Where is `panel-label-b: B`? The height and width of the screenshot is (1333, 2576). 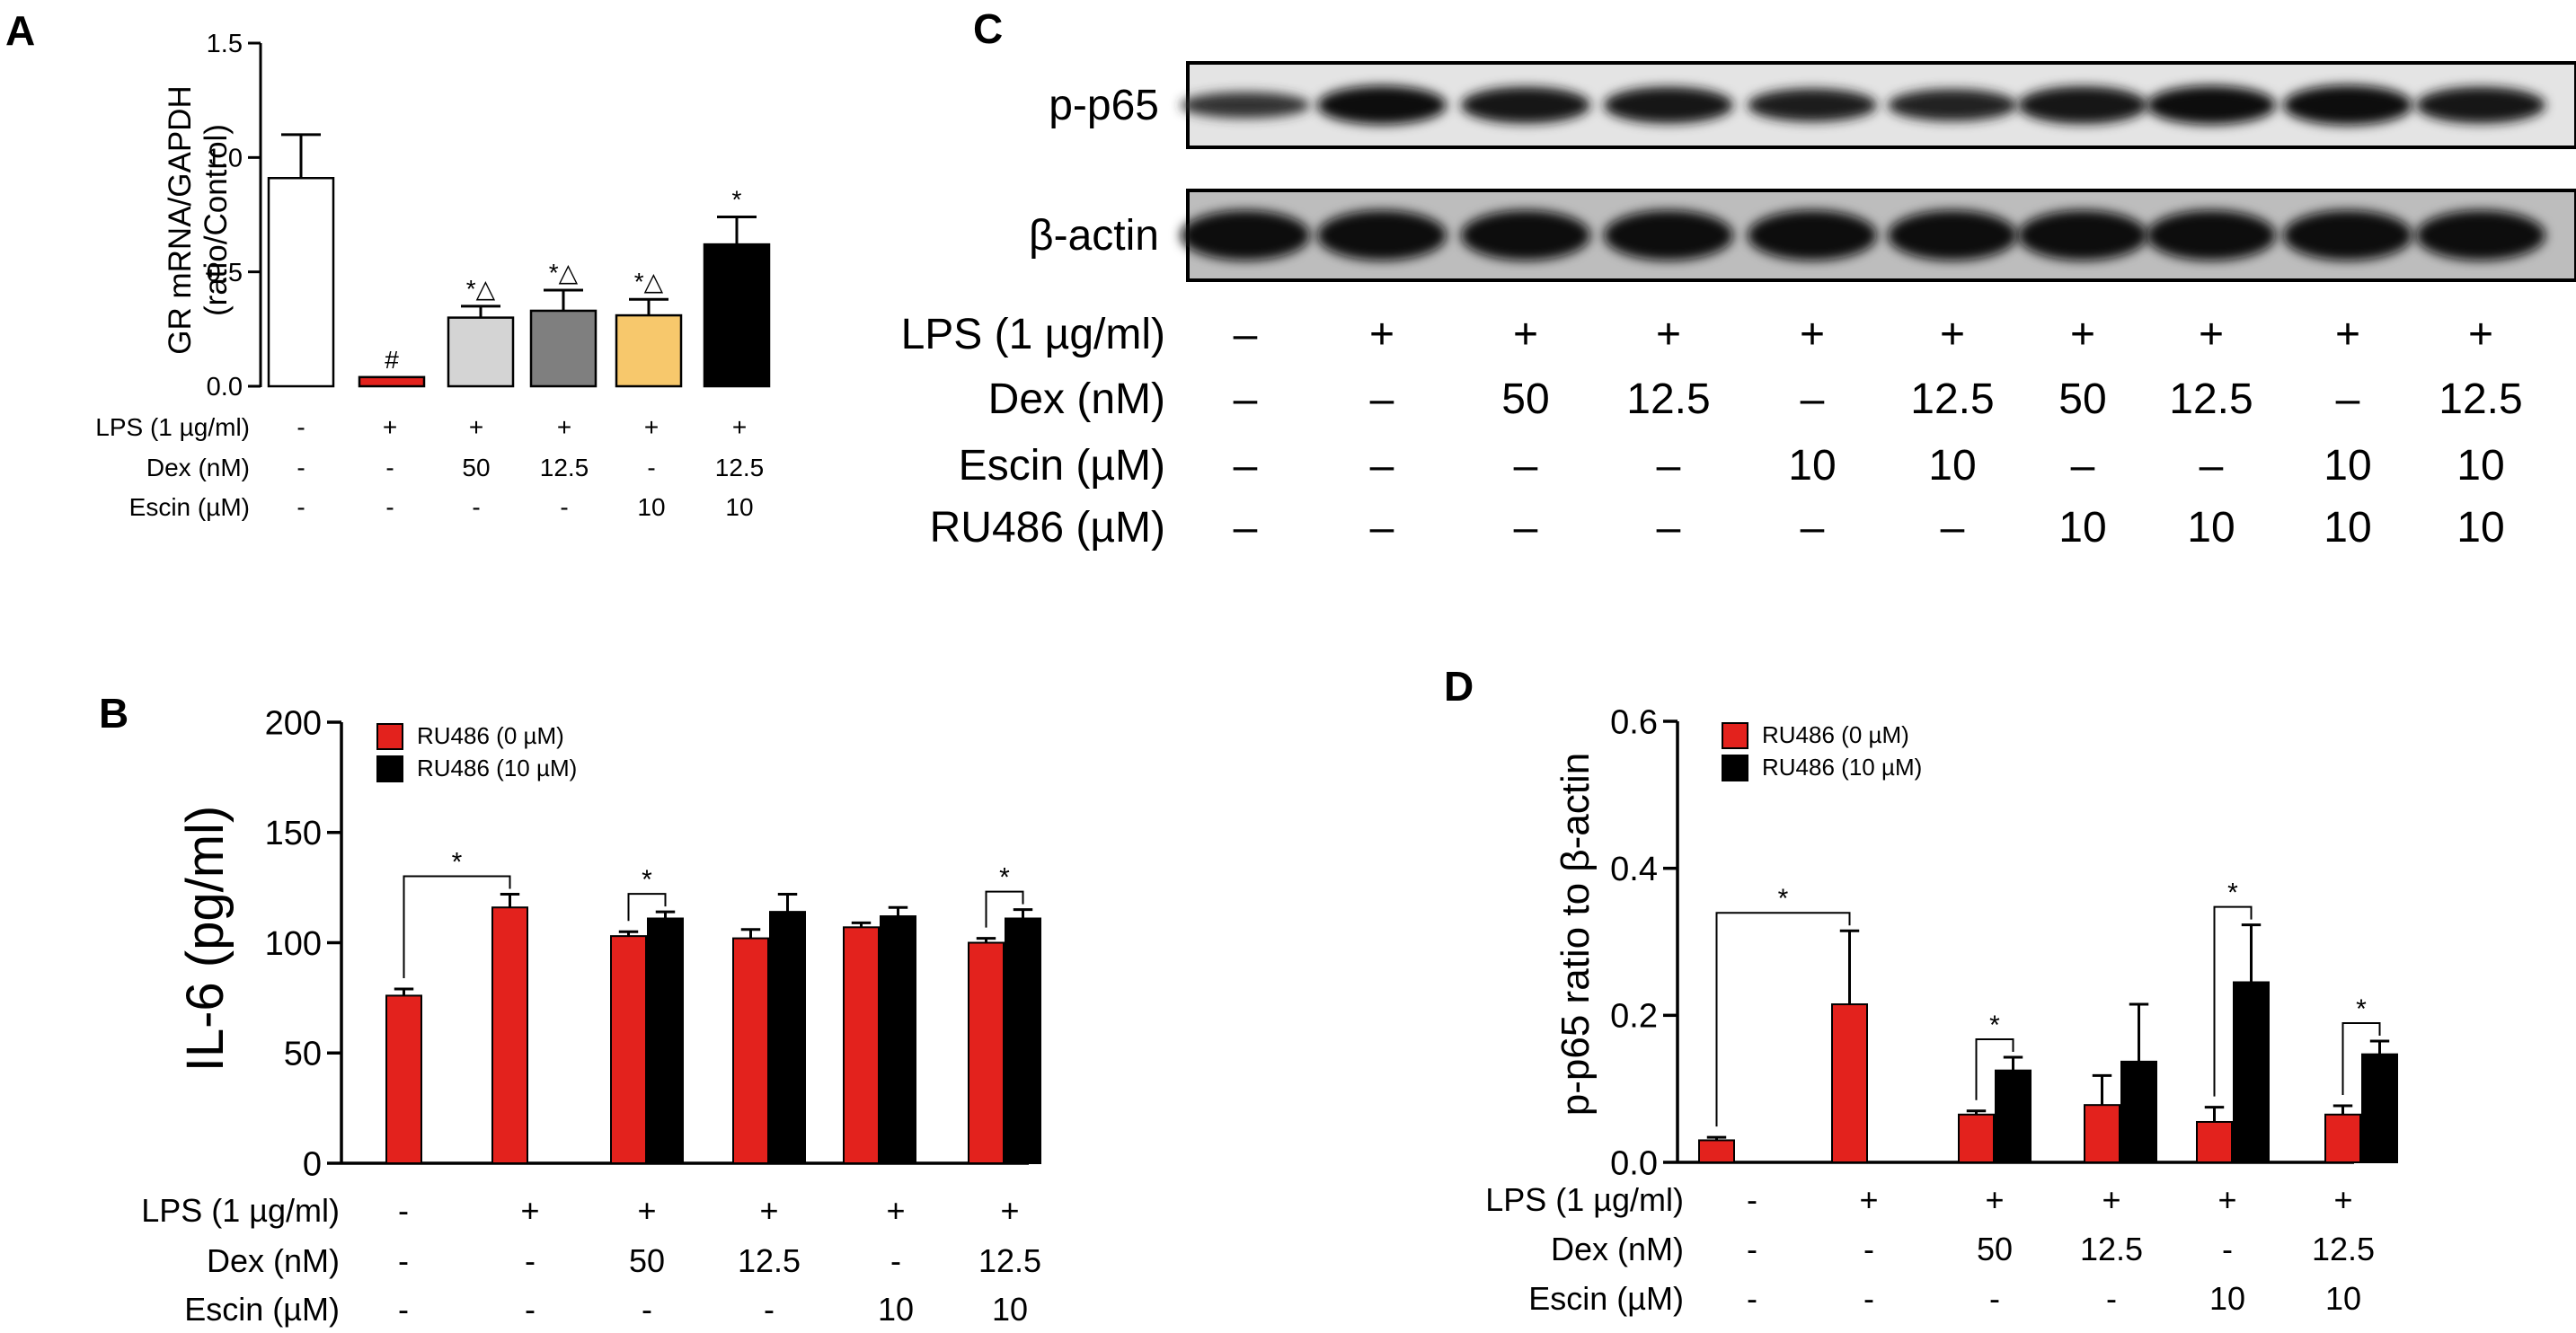
panel-label-b: B is located at coordinates (113, 714).